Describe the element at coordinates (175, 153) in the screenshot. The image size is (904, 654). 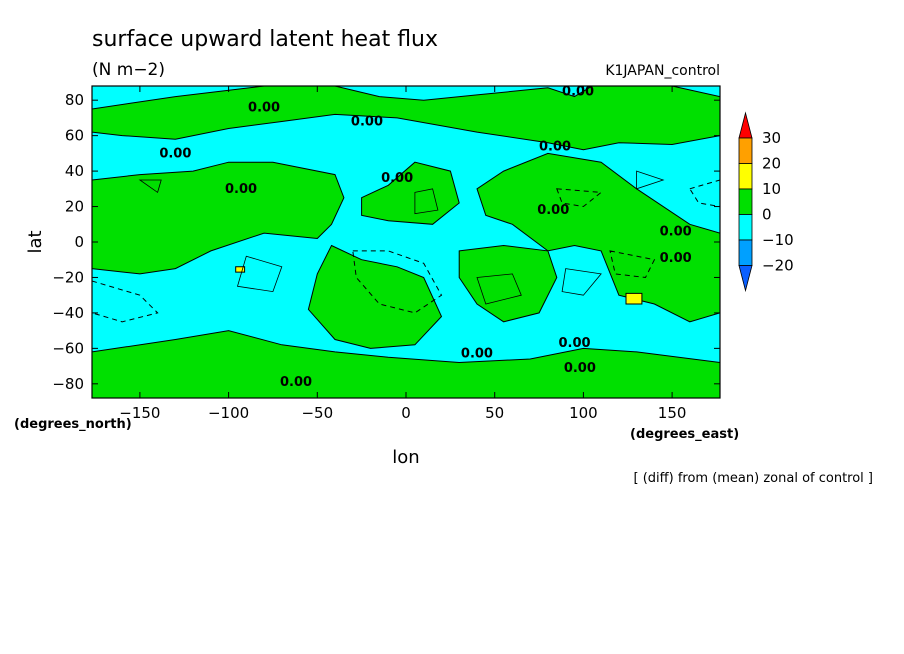
I see `contour-label-4: 0.00` at that location.